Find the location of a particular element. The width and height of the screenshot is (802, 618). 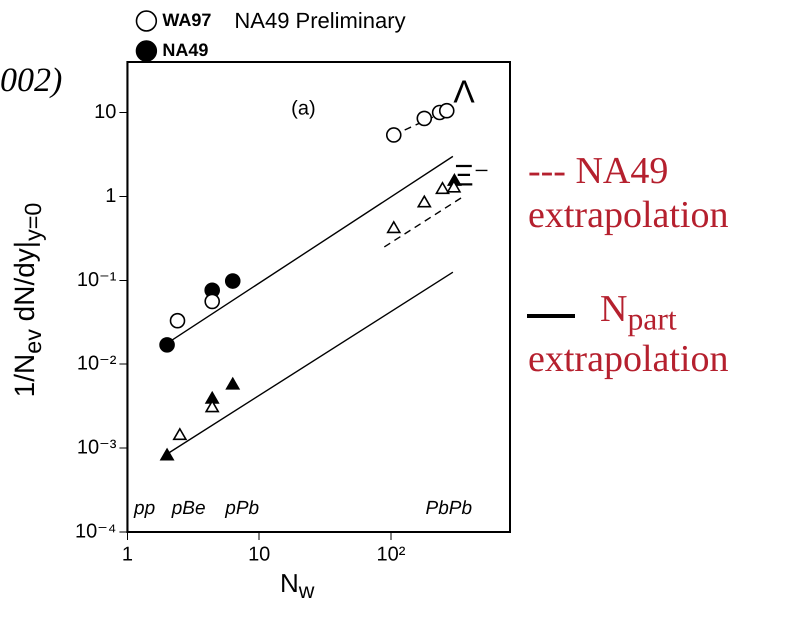

annotation: Λ is located at coordinates (464, 91).